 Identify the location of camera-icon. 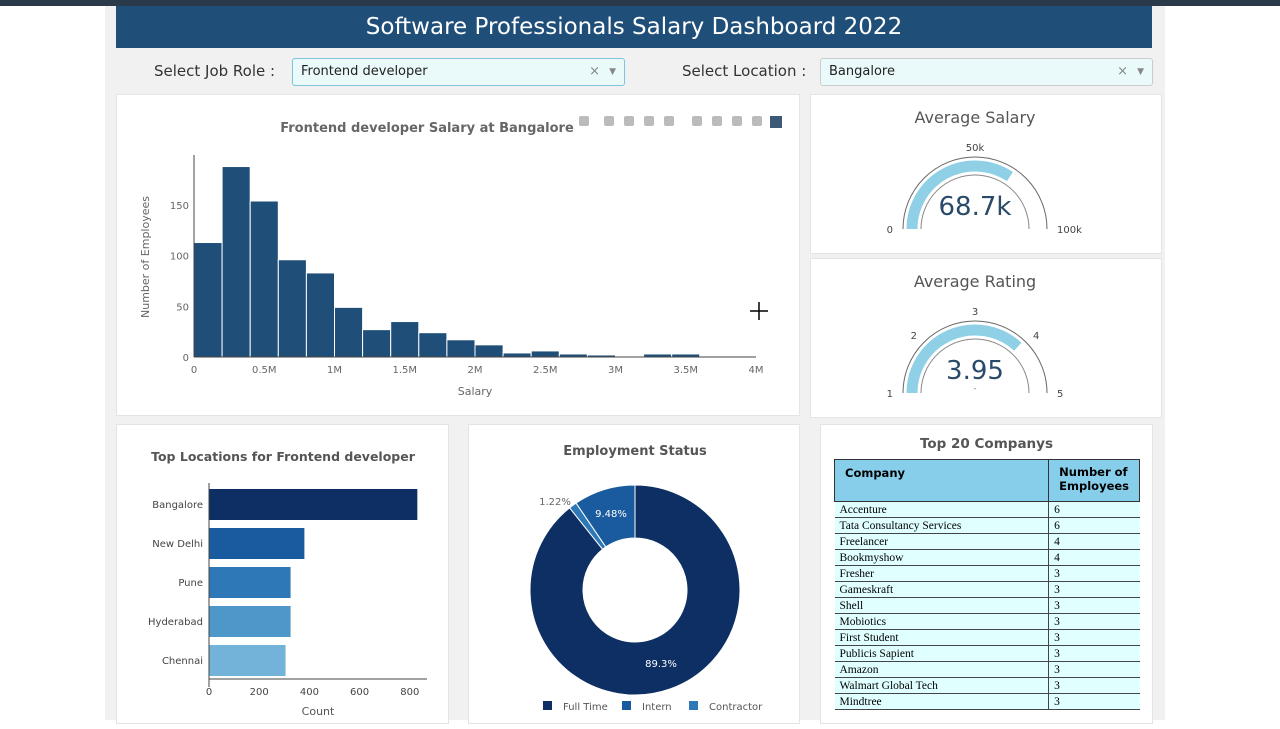
(584, 121).